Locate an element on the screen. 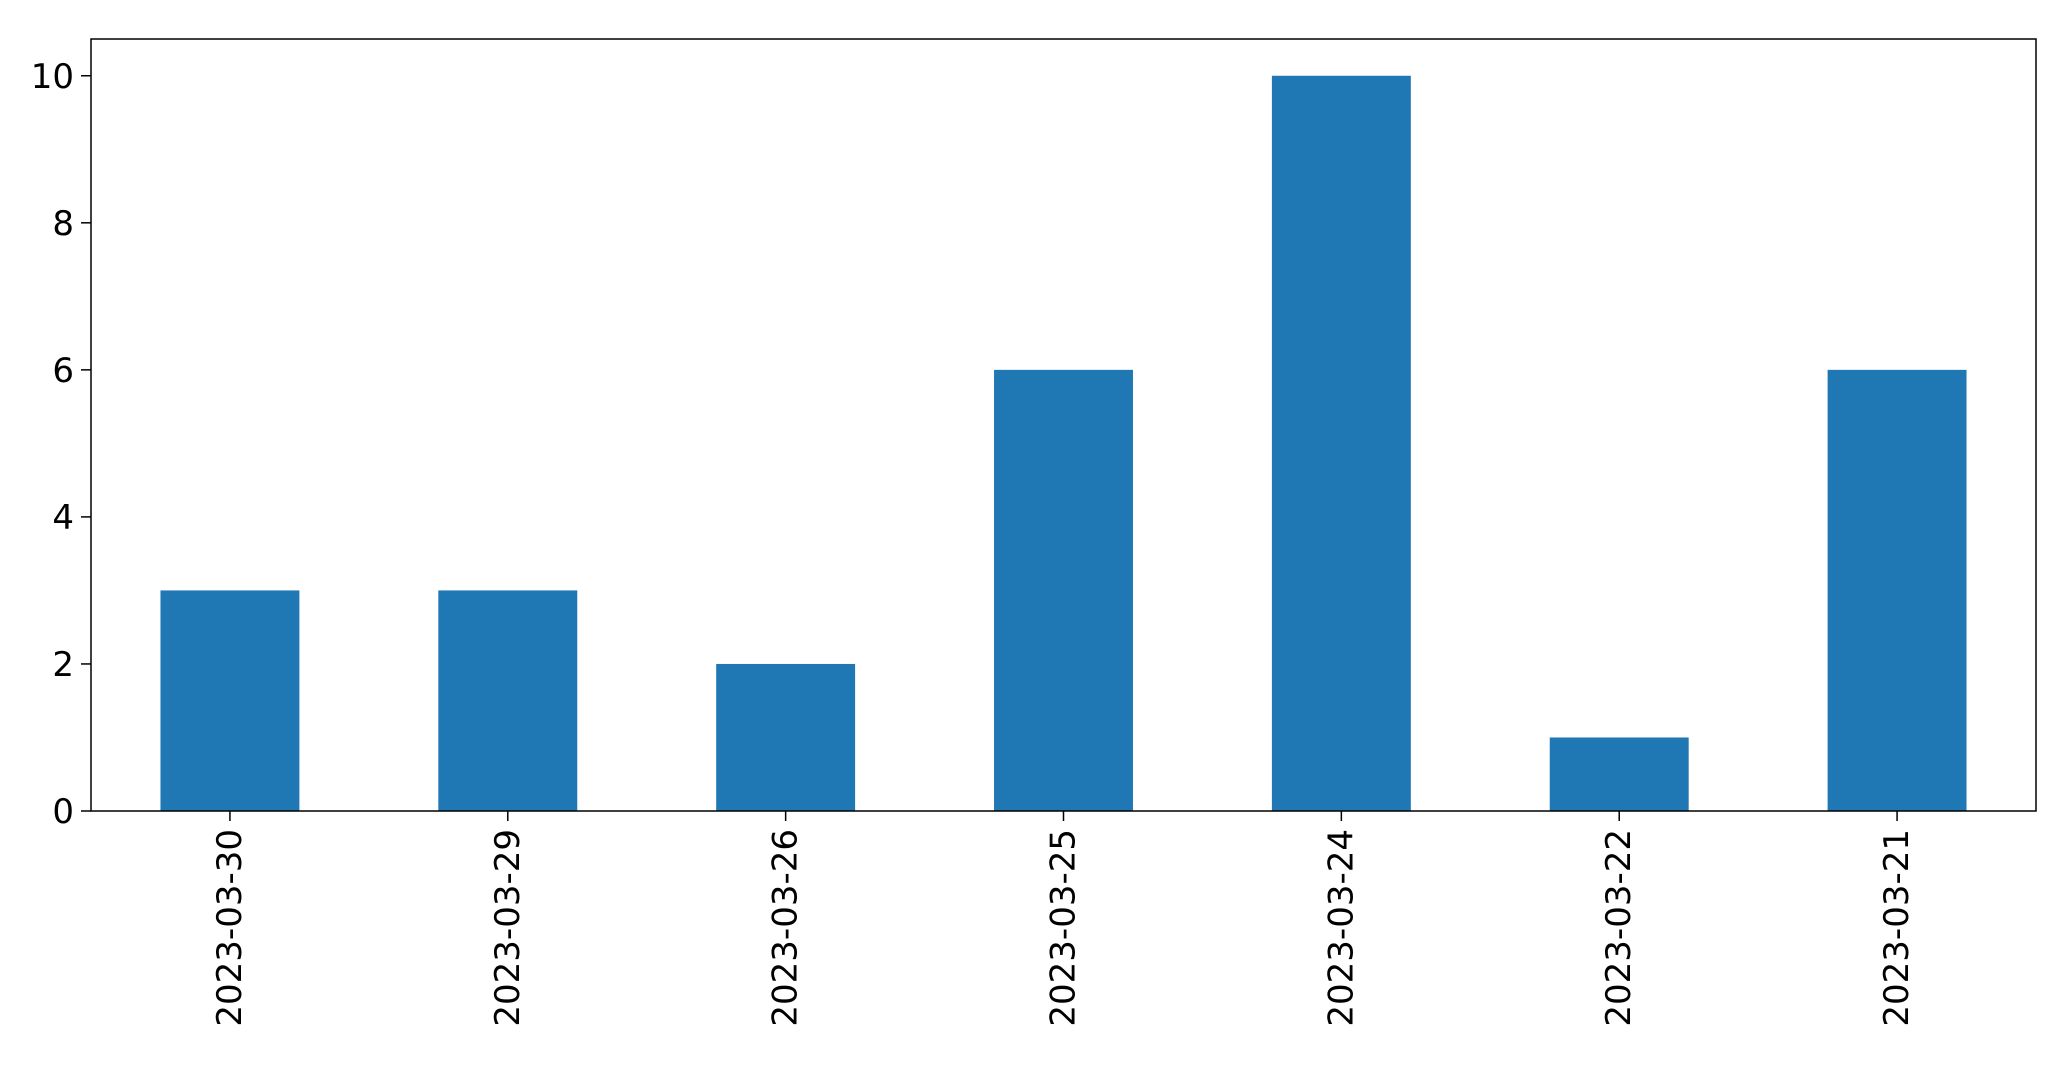  y-tick-label: 8 is located at coordinates (63, 224).